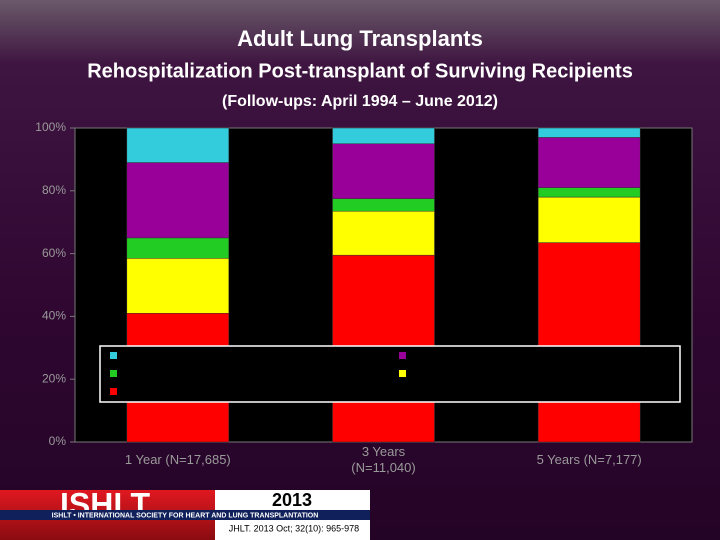 This screenshot has height=540, width=720. I want to click on y-tick-label: 60%, so click(54, 253).